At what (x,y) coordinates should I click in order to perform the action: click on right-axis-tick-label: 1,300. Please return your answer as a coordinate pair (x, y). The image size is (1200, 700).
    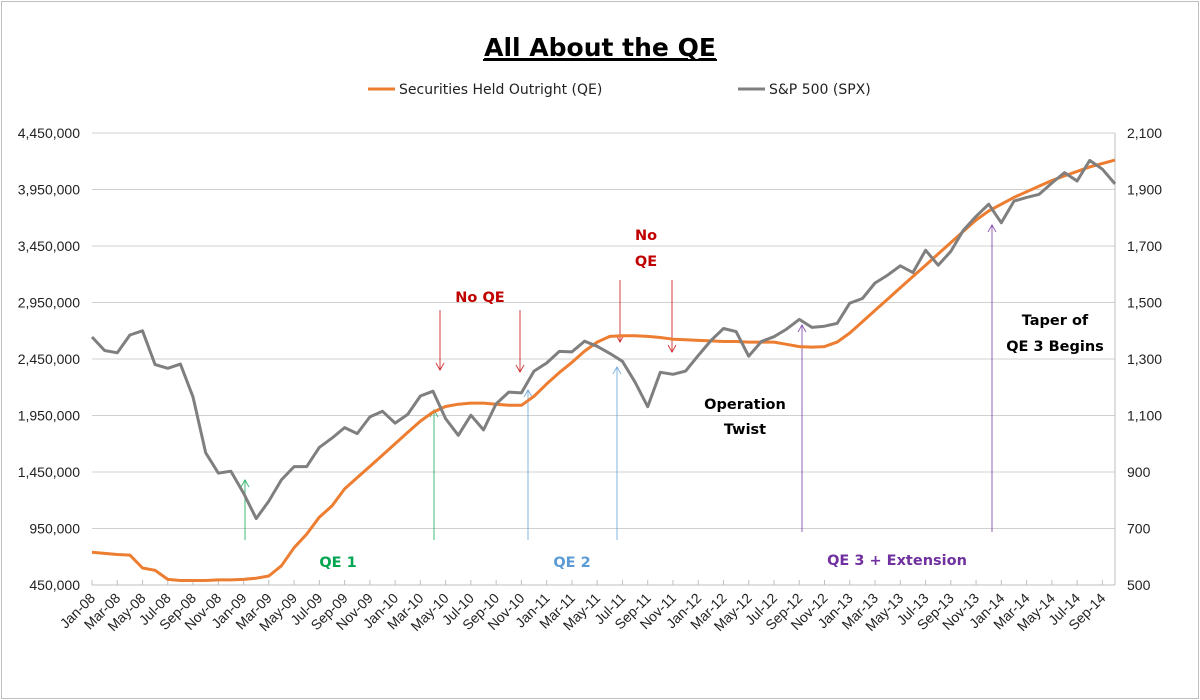
    Looking at the image, I should click on (1144, 359).